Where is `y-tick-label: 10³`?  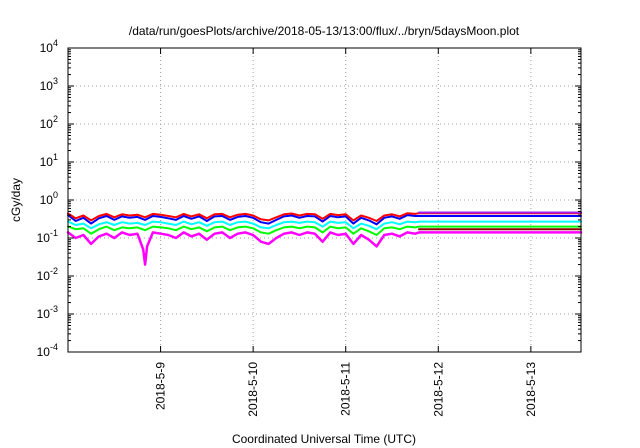
y-tick-label: 10³ is located at coordinates (49, 84).